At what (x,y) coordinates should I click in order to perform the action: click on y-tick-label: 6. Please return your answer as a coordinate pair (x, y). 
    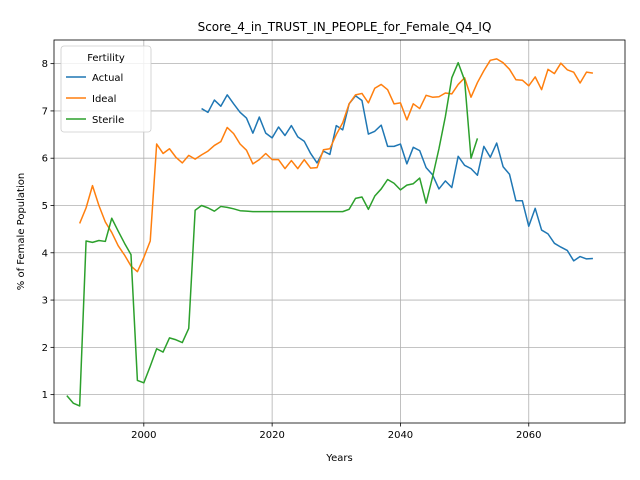
    Looking at the image, I should click on (45, 159).